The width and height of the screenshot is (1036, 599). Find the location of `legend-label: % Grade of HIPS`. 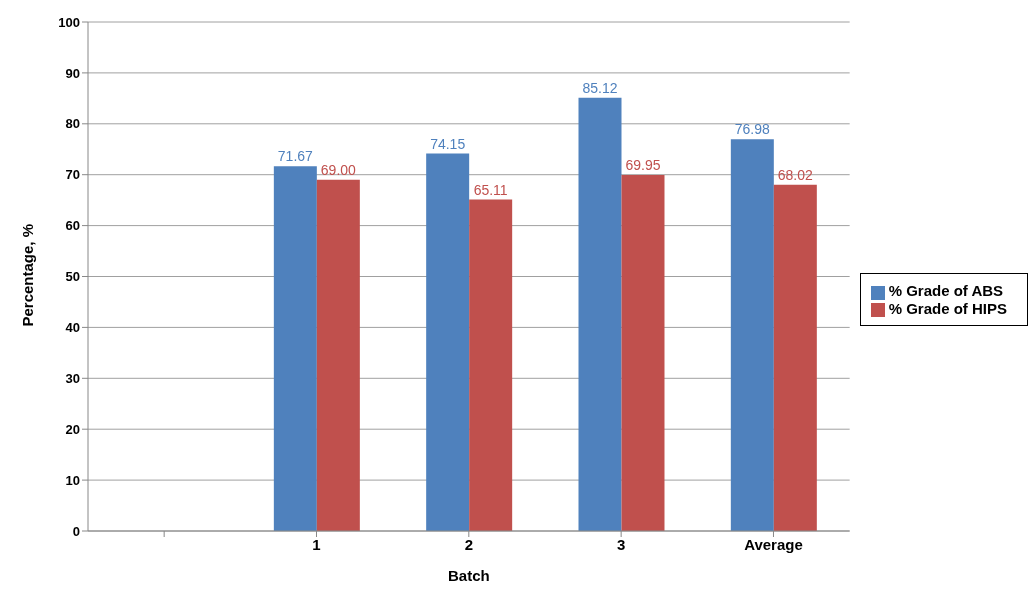

legend-label: % Grade of HIPS is located at coordinates (947, 308).